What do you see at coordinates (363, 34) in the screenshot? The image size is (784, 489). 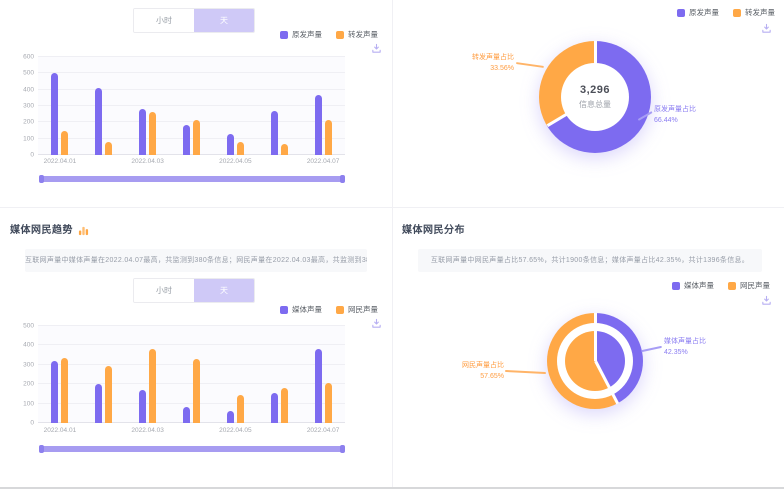 I see `legend-label: 转发声量` at bounding box center [363, 34].